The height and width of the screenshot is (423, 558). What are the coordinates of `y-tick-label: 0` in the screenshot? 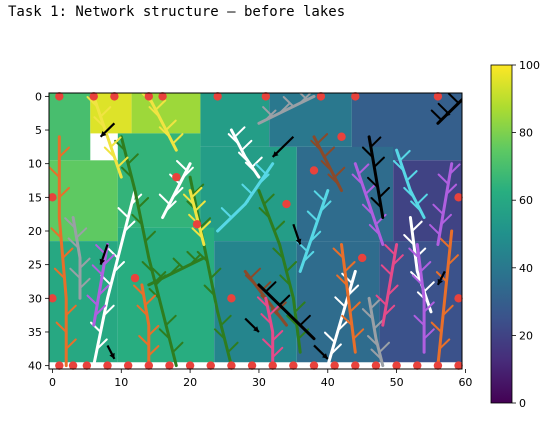 It's located at (38, 96).